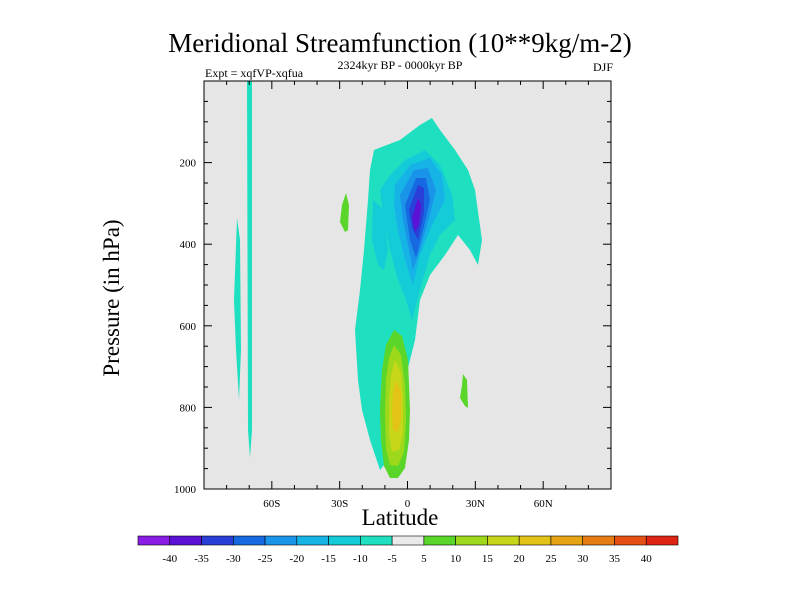  I want to click on colorbar-label: -30, so click(233, 559).